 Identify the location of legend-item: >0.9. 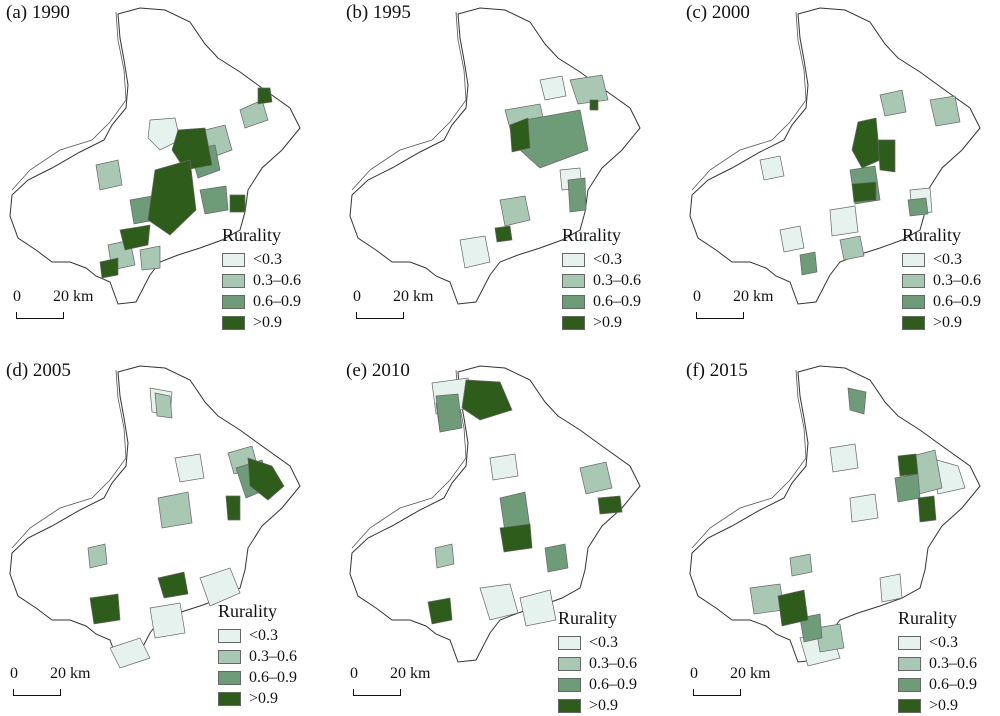
(261, 322).